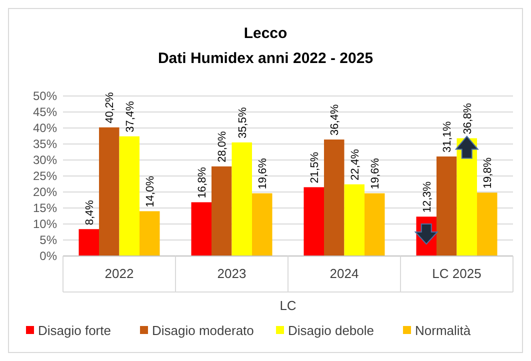  What do you see at coordinates (231, 273) in the screenshot?
I see `x-tick-label: 2023` at bounding box center [231, 273].